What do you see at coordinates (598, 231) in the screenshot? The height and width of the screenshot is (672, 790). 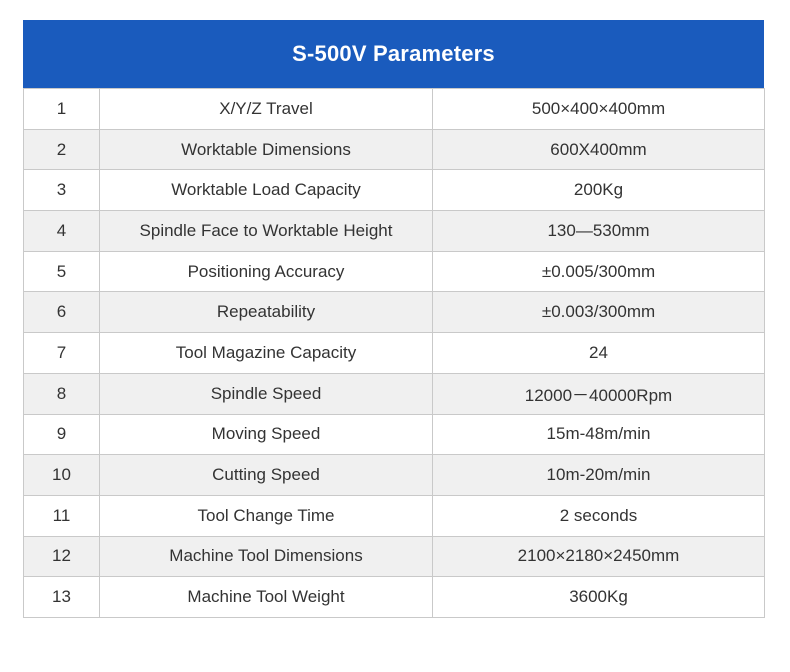 I see `parameter-value-cell: 130—530mm` at bounding box center [598, 231].